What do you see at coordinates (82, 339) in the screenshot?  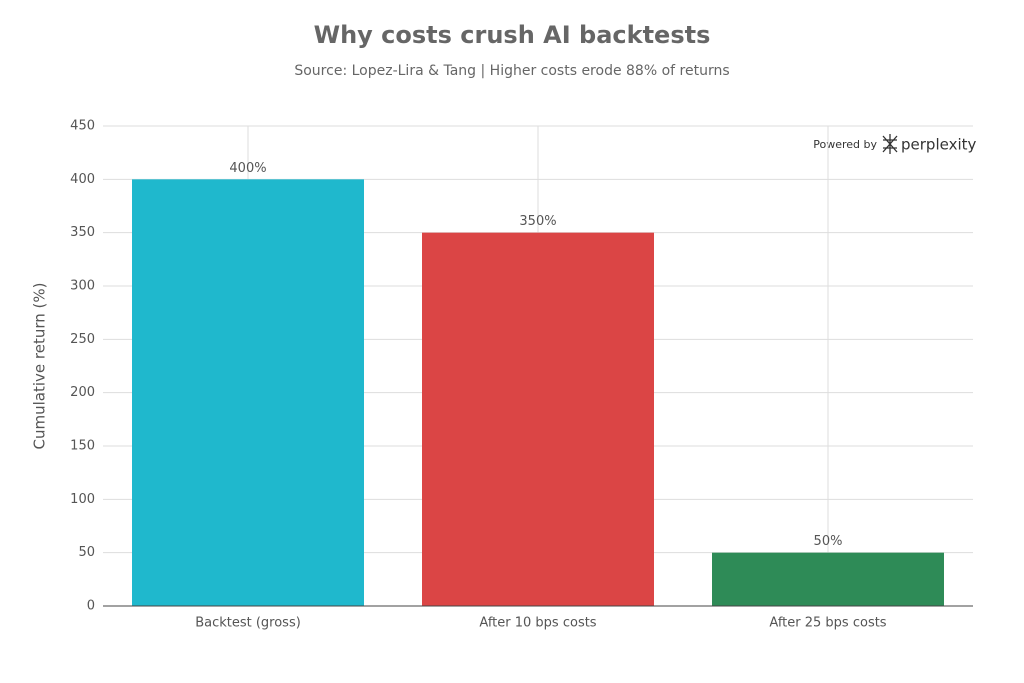 I see `y-tick-label: 250` at bounding box center [82, 339].